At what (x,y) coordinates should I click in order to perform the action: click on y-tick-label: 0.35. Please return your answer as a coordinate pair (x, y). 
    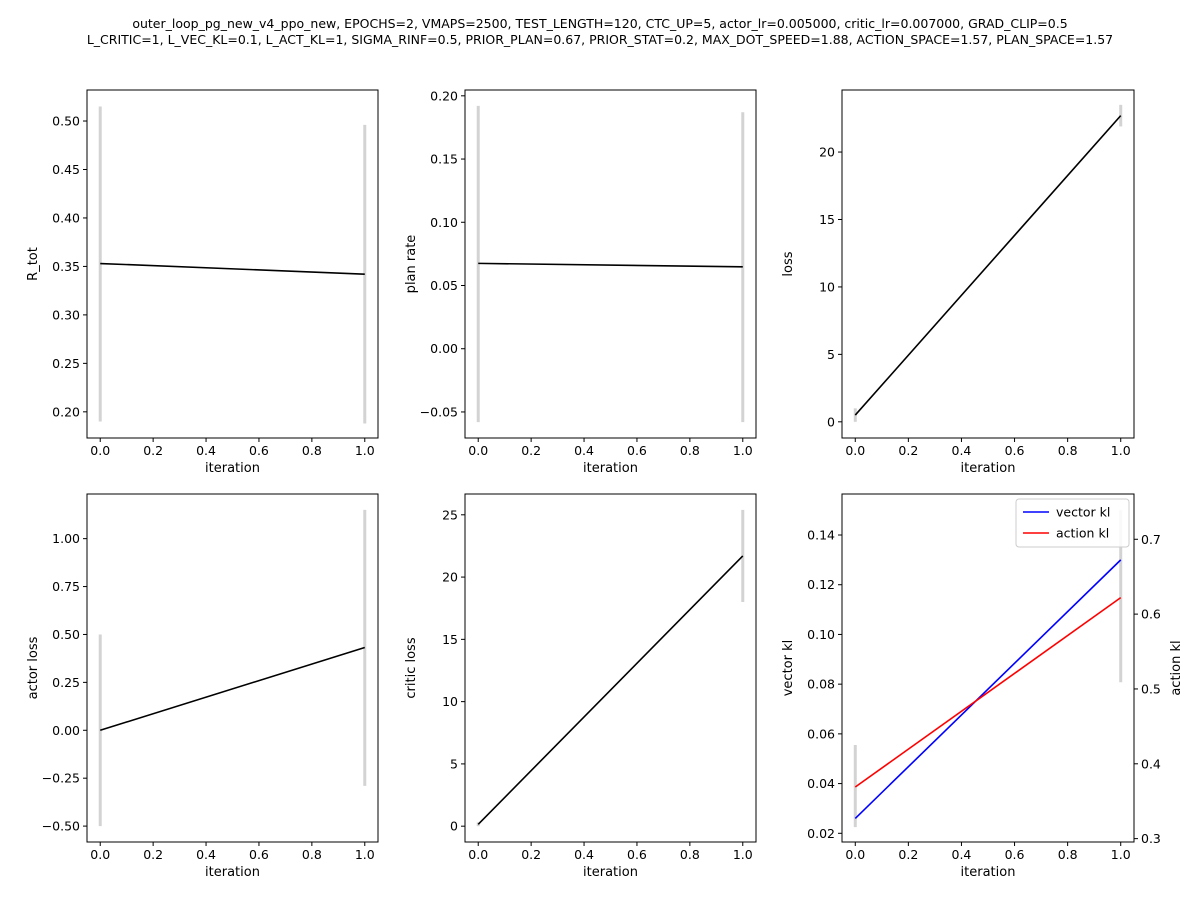
    Looking at the image, I should click on (66, 266).